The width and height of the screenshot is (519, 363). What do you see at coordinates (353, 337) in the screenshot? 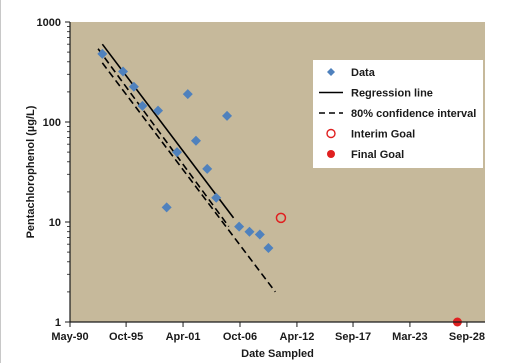
I see `x-tick-label: Sep-17` at bounding box center [353, 337].